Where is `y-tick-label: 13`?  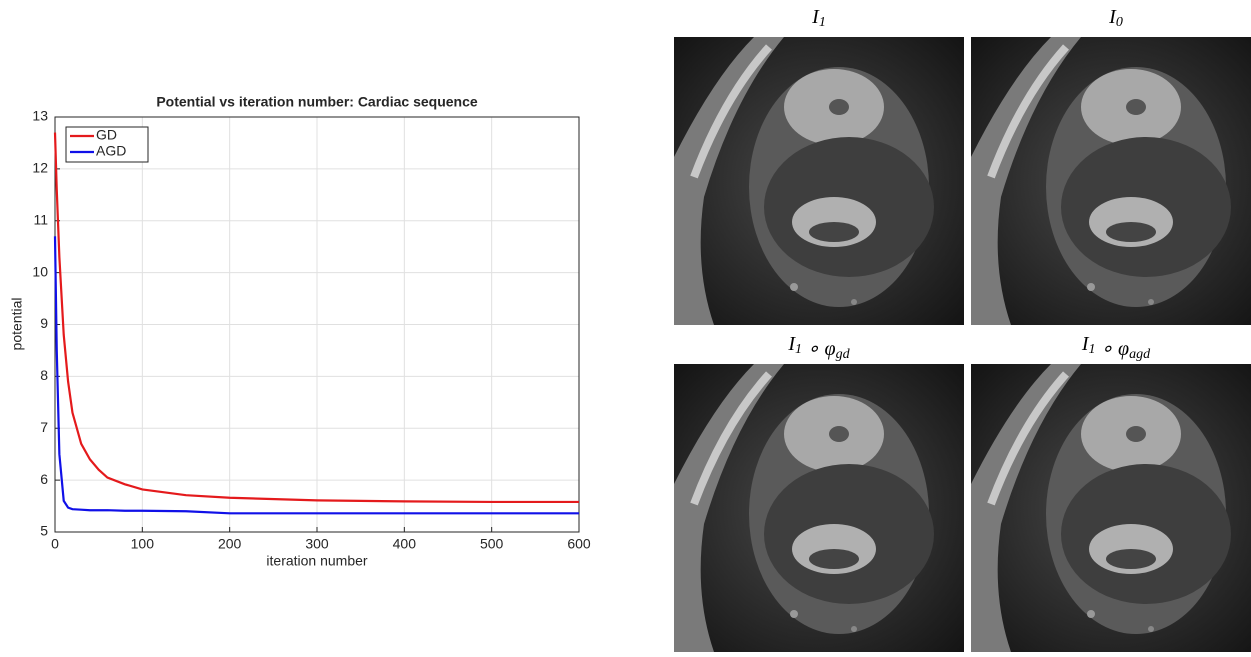 y-tick-label: 13 is located at coordinates (40, 116).